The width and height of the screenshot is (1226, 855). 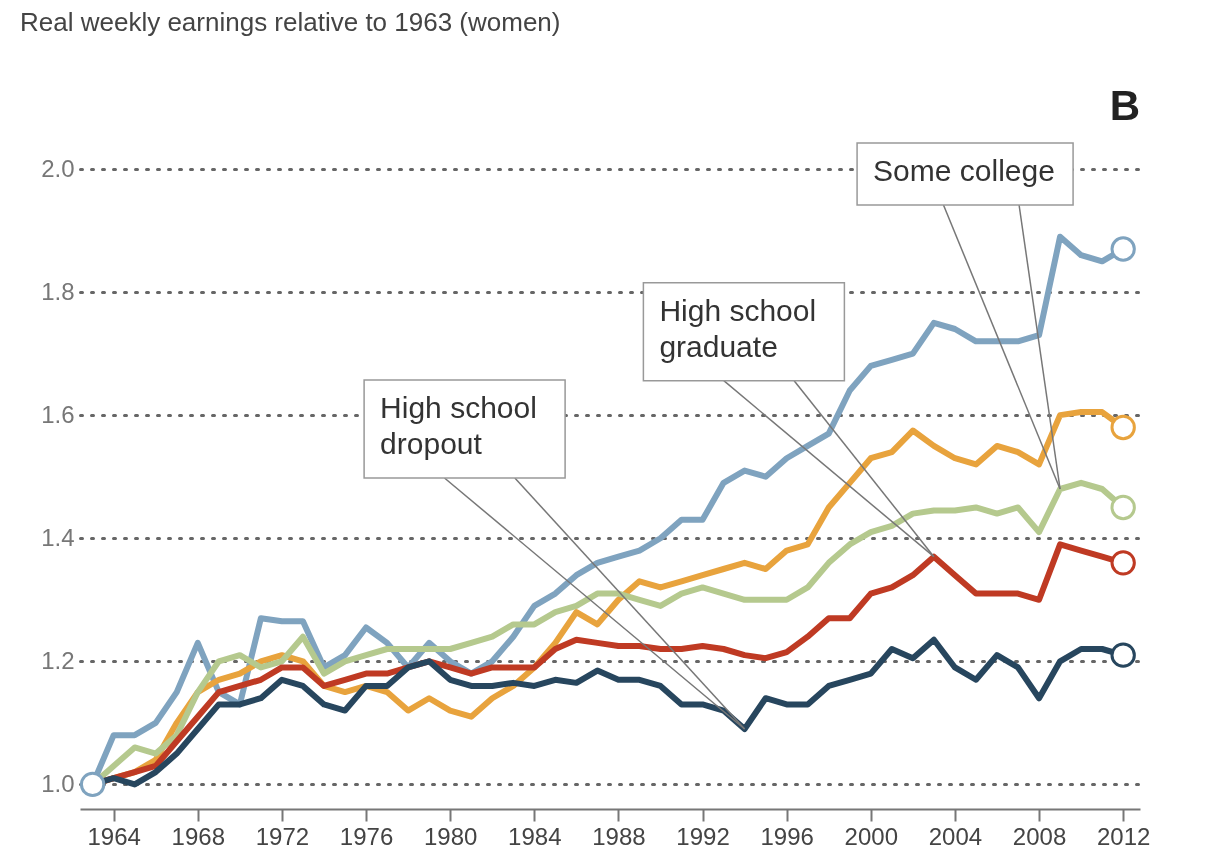 I want to click on y-tick-label: 1.2, so click(x=58, y=660).